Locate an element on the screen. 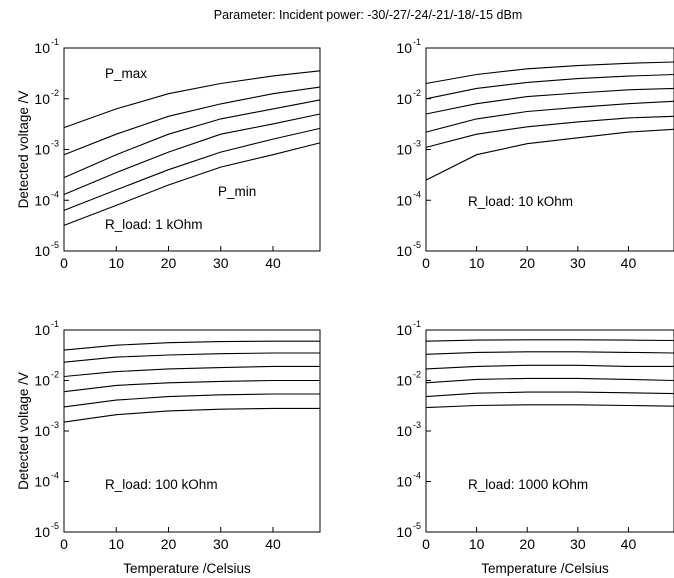 The width and height of the screenshot is (674, 578). annotation-label: R_load: 1000 kOhm is located at coordinates (528, 484).